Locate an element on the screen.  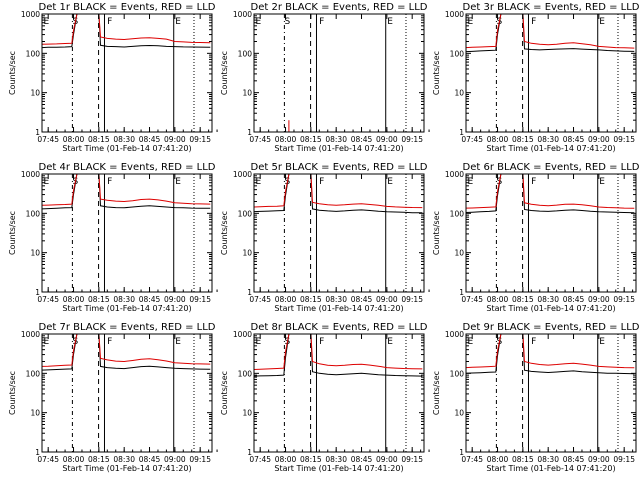
chart-title: Det 9r BLACK = Events, RED = LLD is located at coordinates (551, 327).